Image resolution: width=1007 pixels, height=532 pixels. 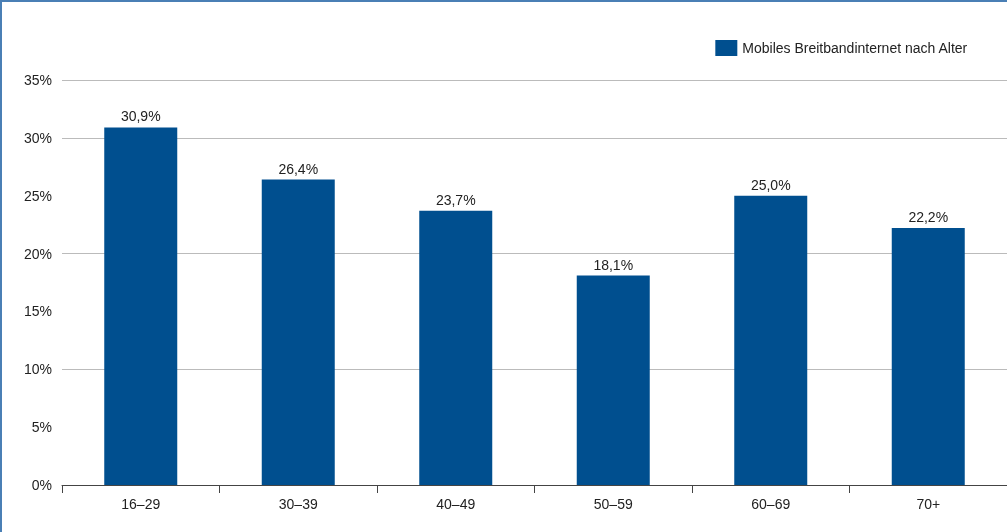 What do you see at coordinates (613, 504) in the screenshot?
I see `x-tick-label: 50–59` at bounding box center [613, 504].